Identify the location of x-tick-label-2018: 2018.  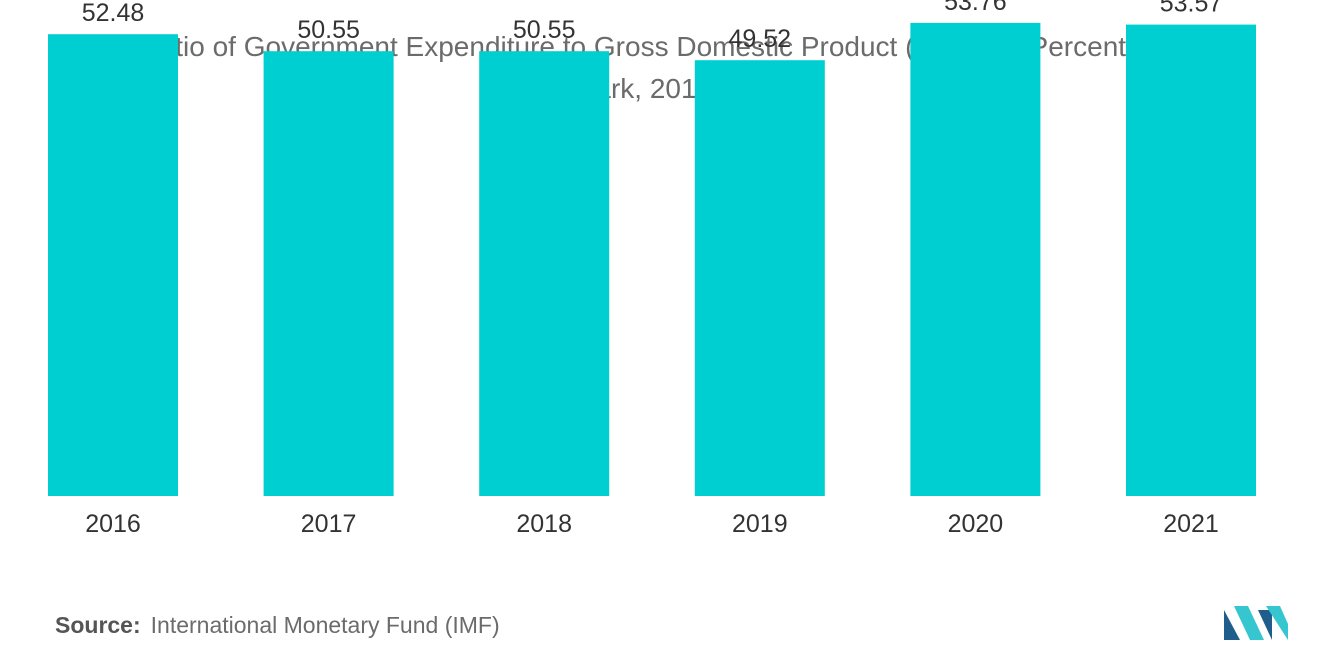
(544, 524).